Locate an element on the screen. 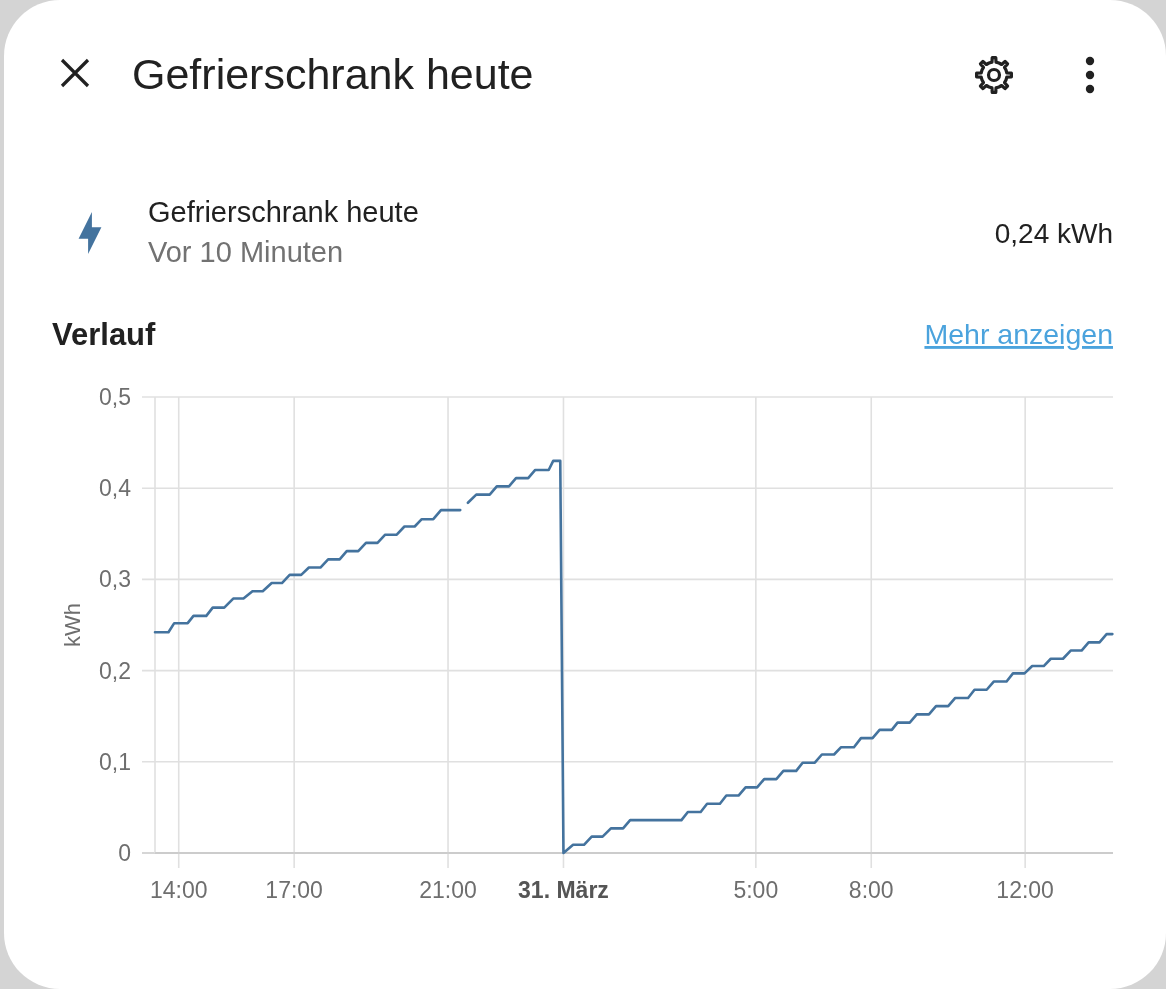  text: Mehr anzeigen is located at coordinates (1018, 334).